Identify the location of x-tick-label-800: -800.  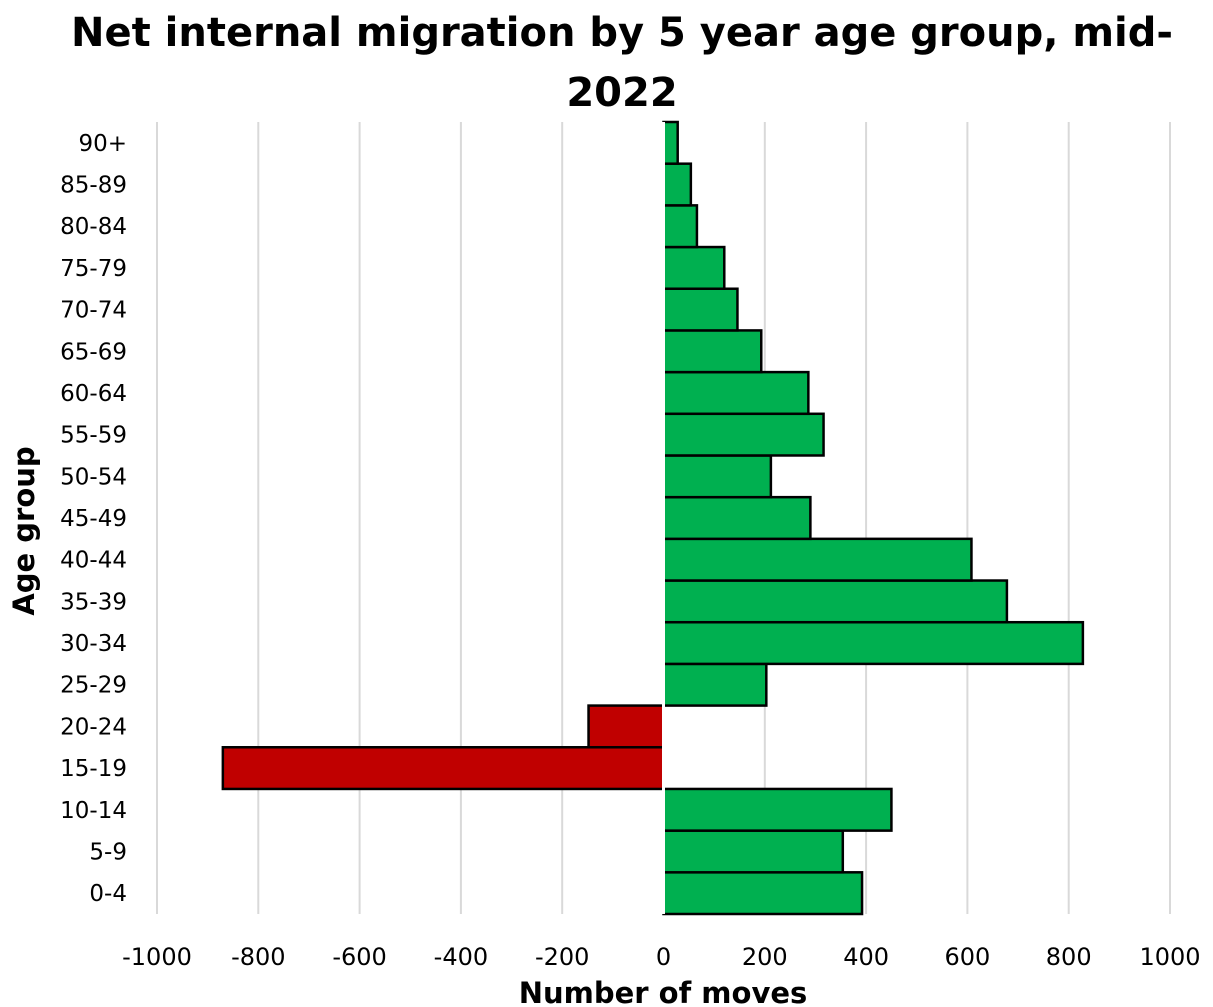
(258, 957).